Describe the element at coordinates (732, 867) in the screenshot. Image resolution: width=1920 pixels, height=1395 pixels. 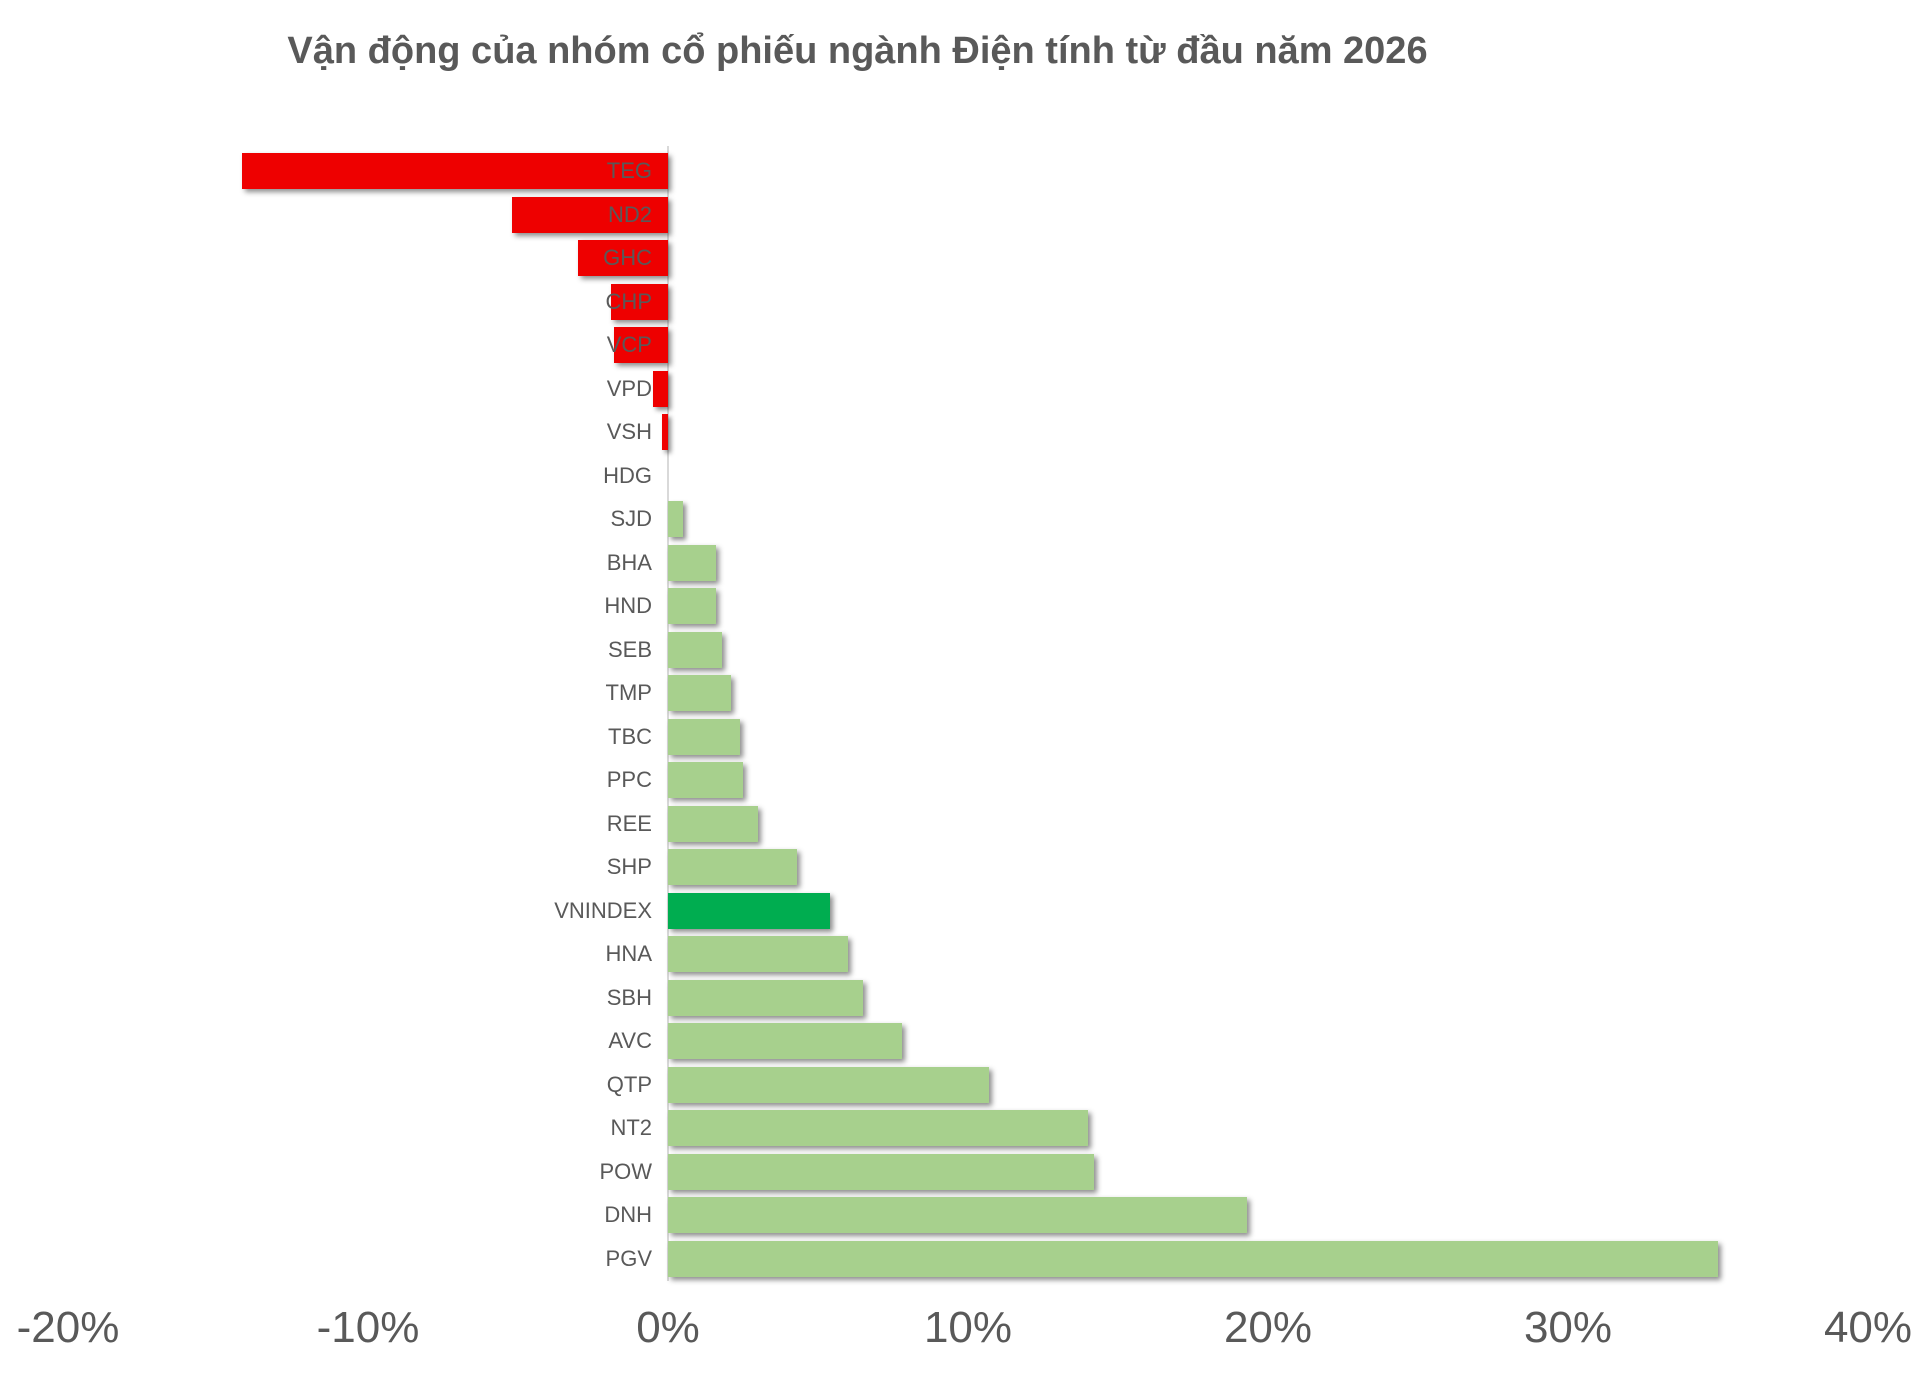
I see `bar-shp` at that location.